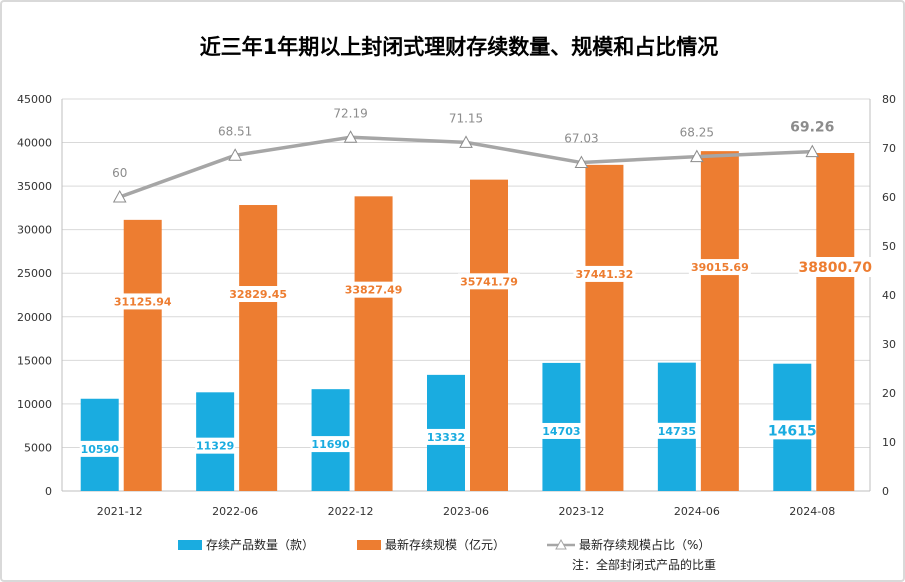  Describe the element at coordinates (561, 543) in the screenshot. I see `legend-line-marker` at that location.